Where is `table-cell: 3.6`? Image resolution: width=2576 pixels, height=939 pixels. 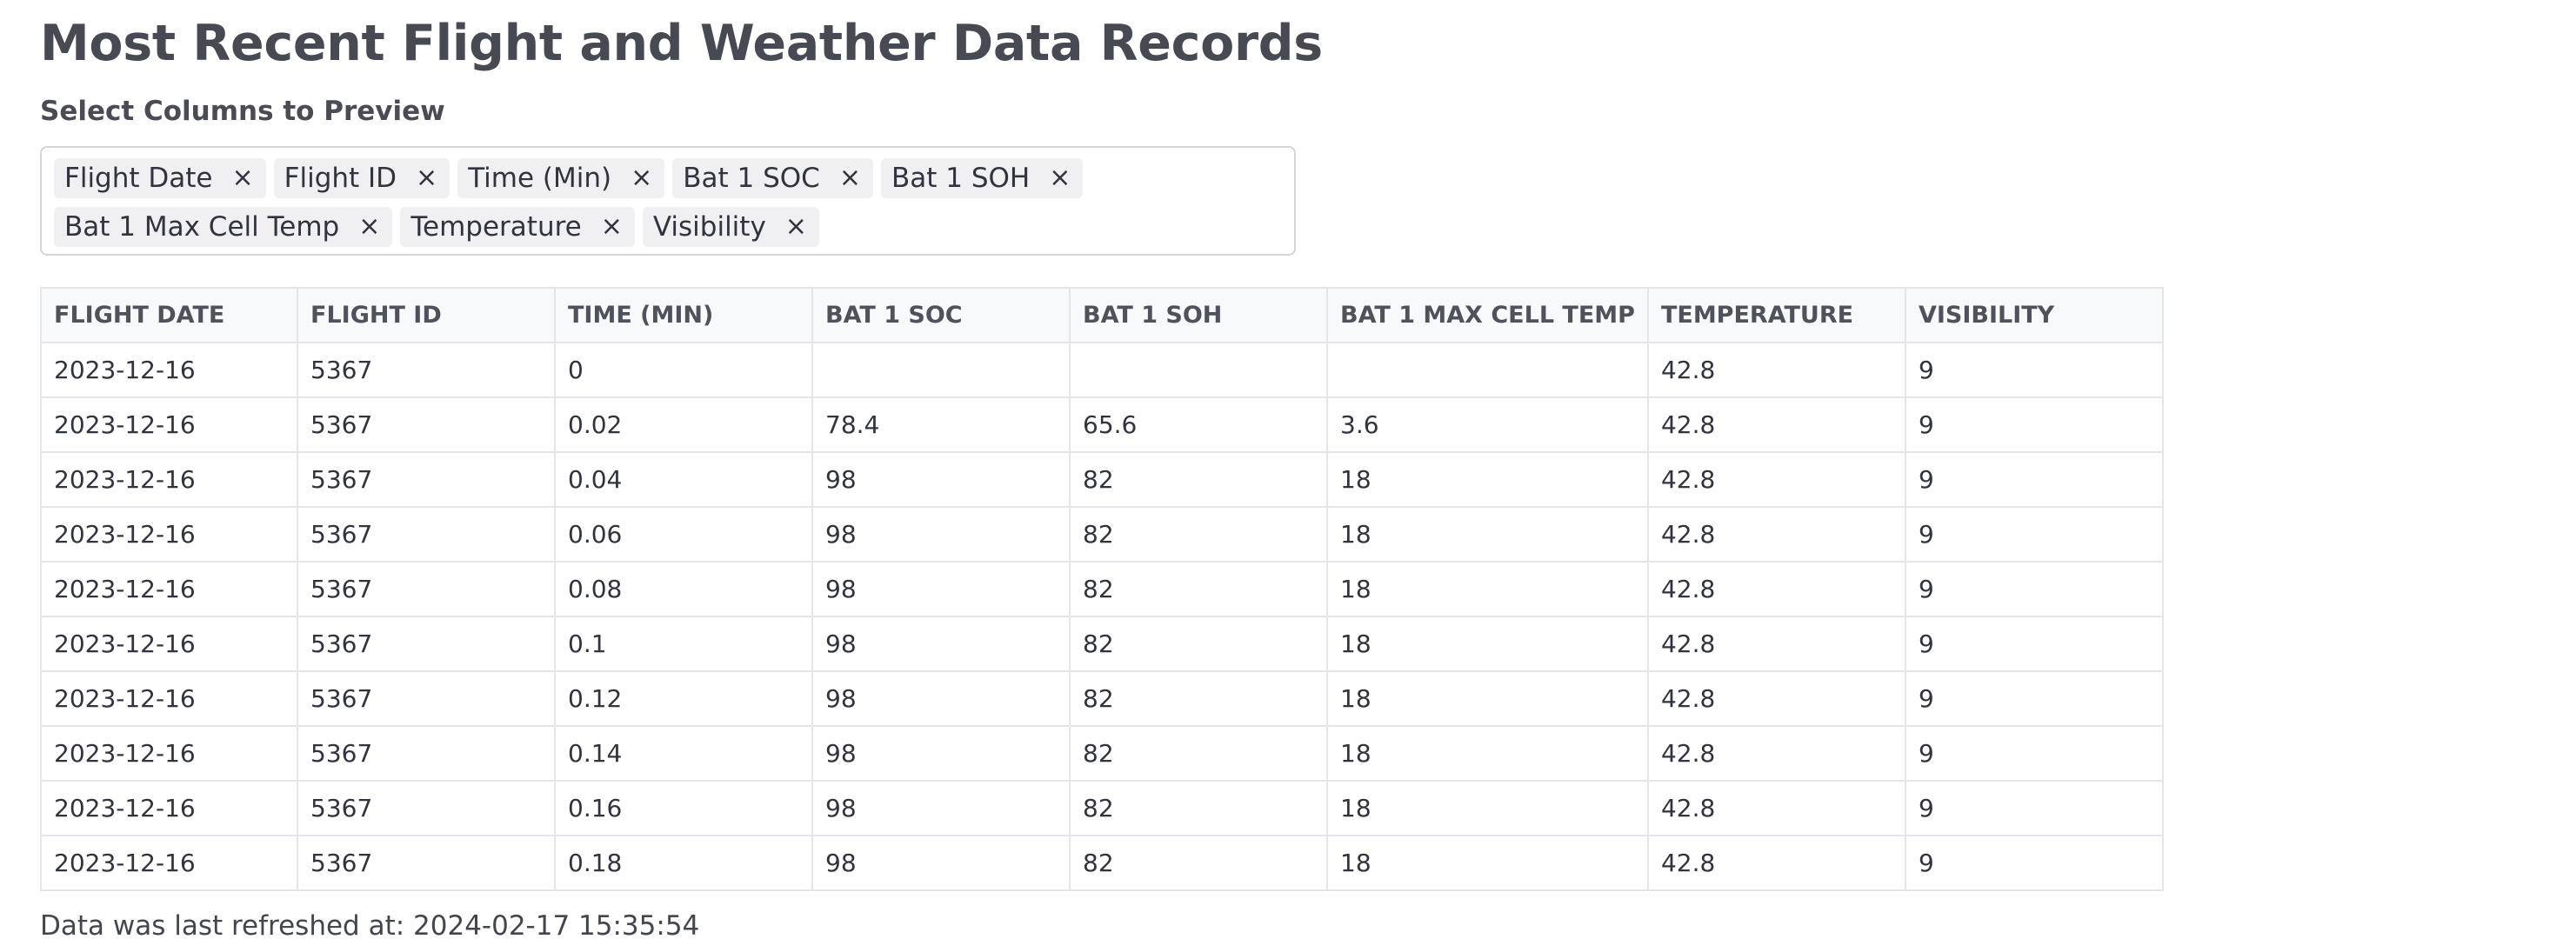
table-cell: 3.6 is located at coordinates (1487, 425).